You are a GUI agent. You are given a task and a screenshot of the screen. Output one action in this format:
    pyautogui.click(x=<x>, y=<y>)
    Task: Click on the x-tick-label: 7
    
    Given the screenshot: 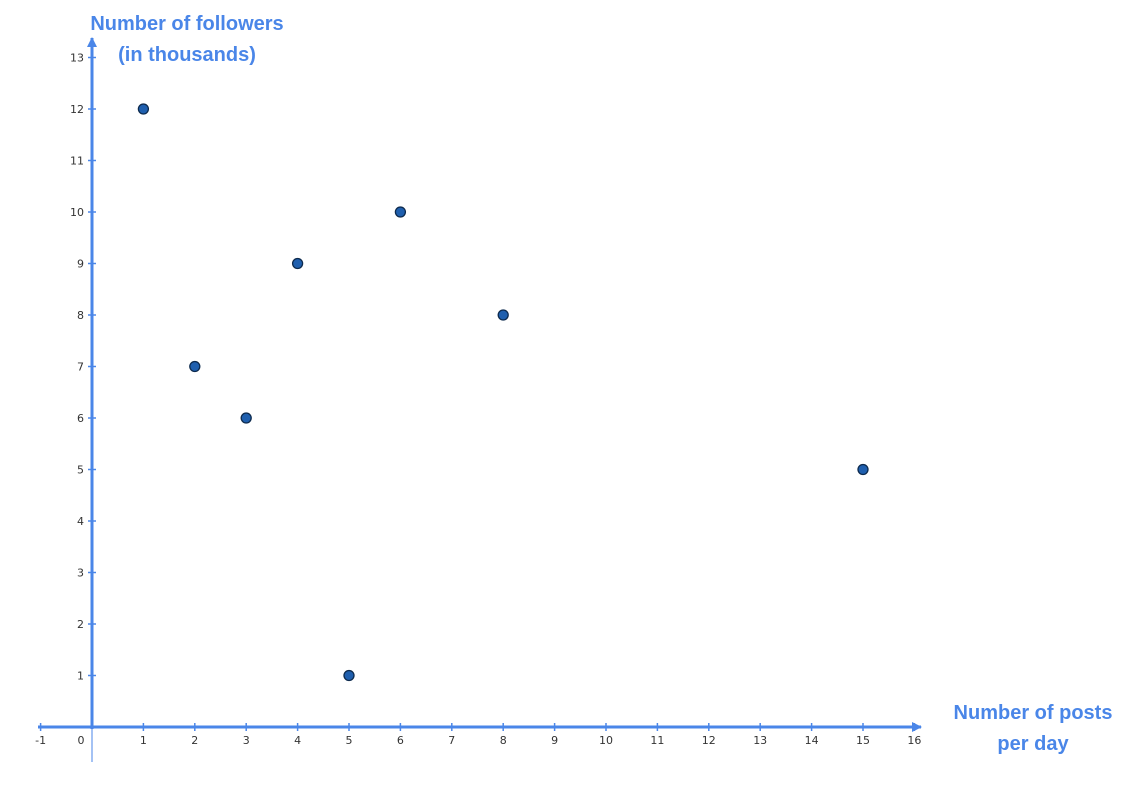 What is the action you would take?
    pyautogui.click(x=451, y=740)
    